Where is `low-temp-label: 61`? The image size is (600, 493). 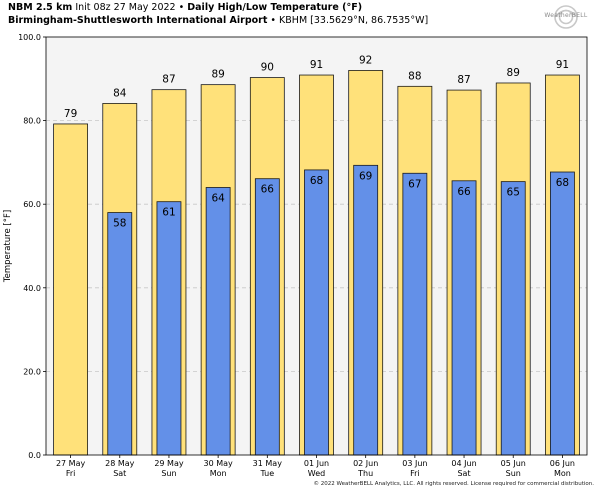 low-temp-label: 61 is located at coordinates (168, 213).